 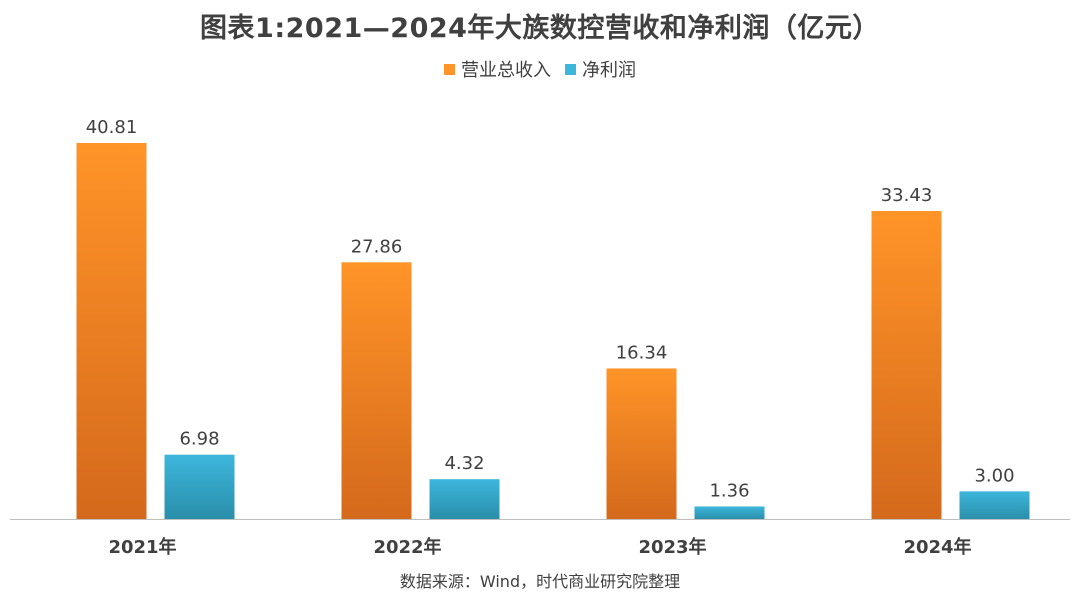 I want to click on data-label-revenue-4: 33.43, so click(x=907, y=195).